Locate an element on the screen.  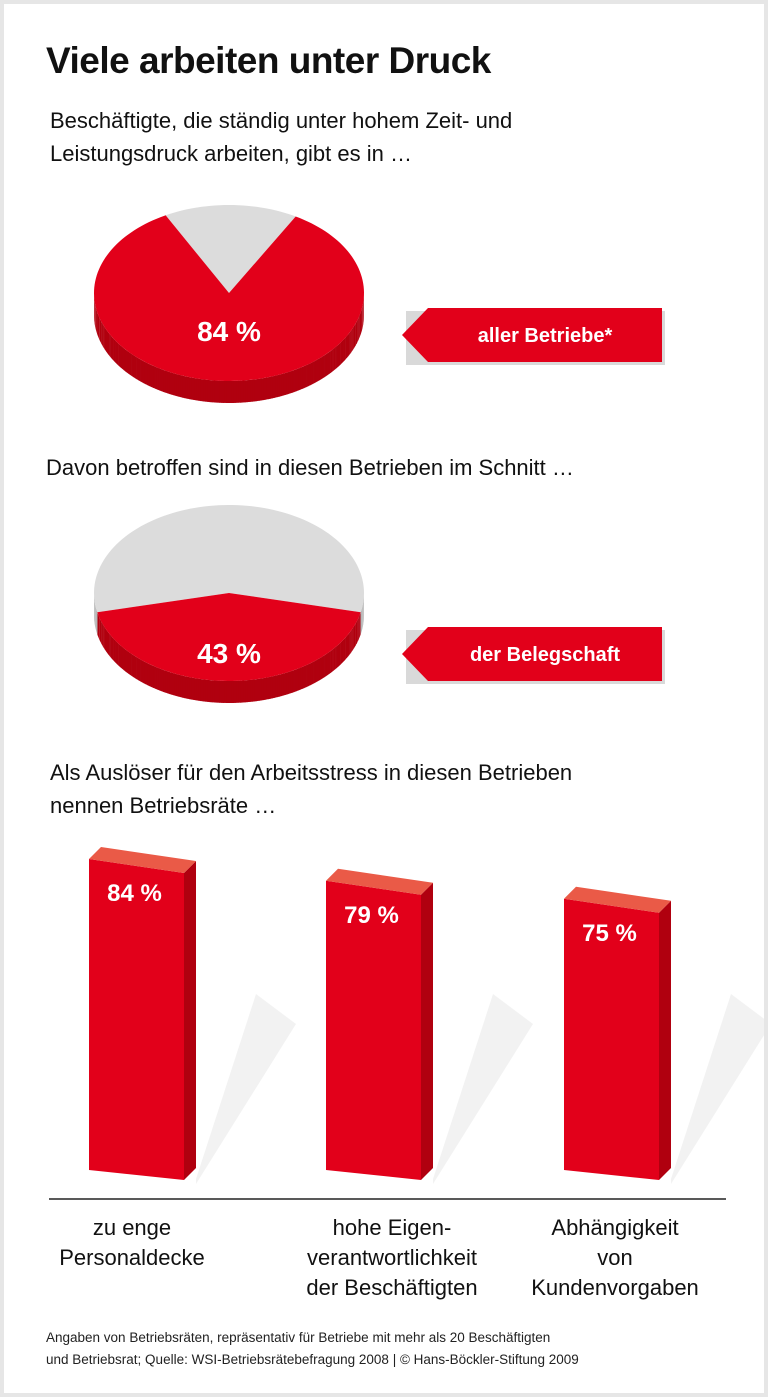
category-label-line: hohe Eigen- is located at coordinates (392, 1227).